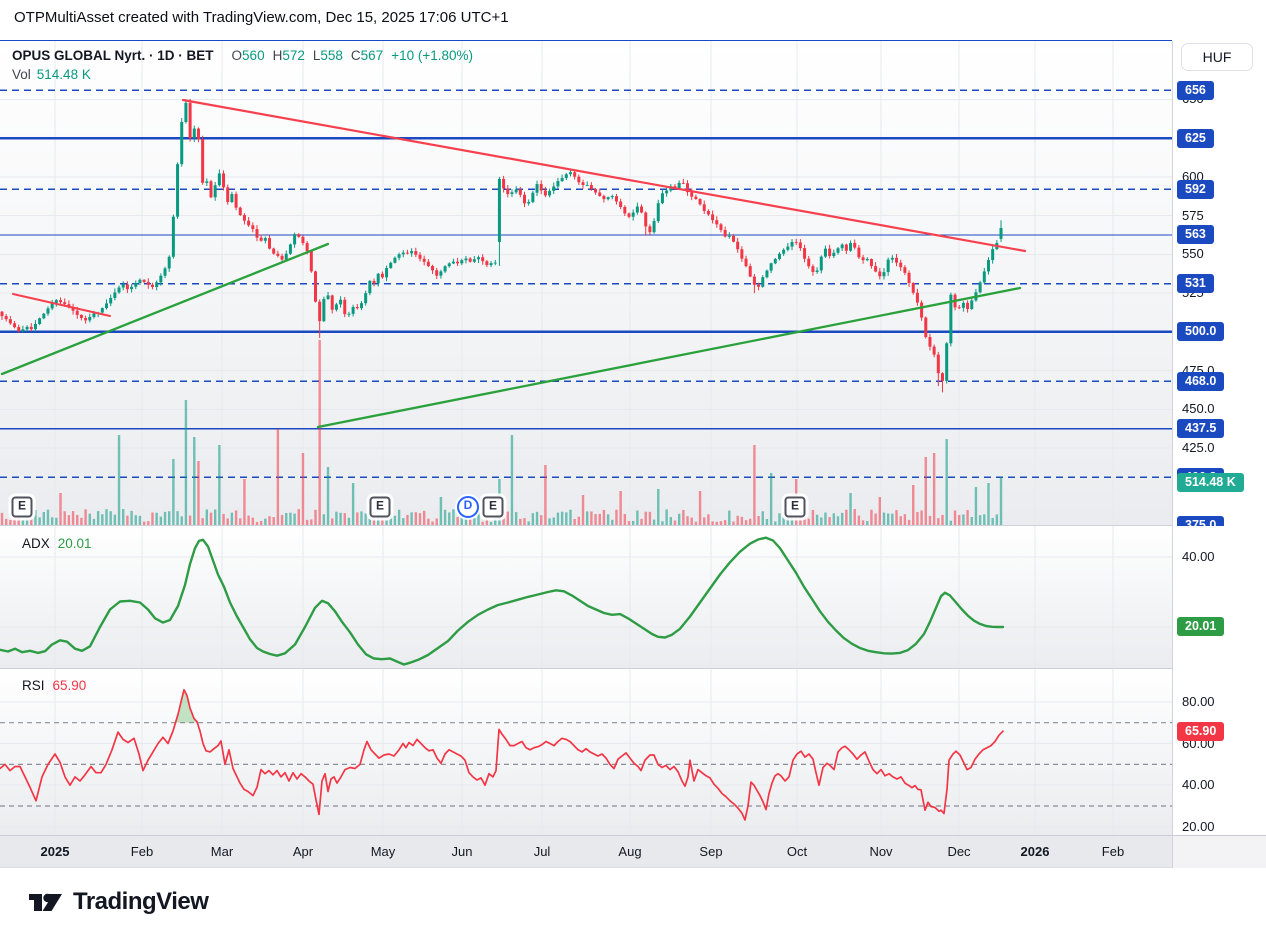 Image resolution: width=1266 pixels, height=944 pixels. I want to click on tradingview-logo: TradingView, so click(118, 902).